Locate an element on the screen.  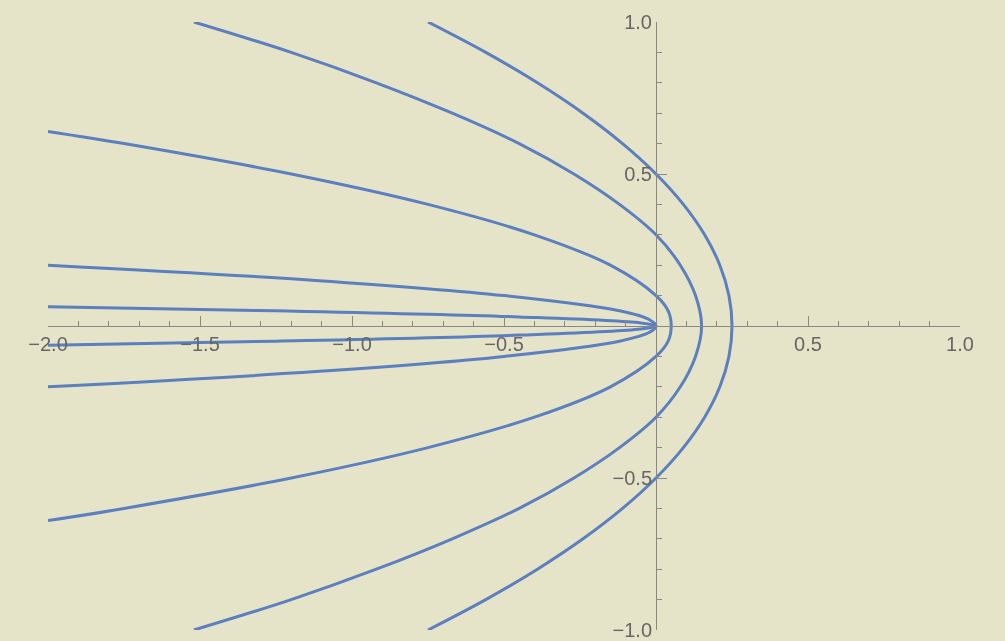
y-tick-label: −1.0 is located at coordinates (632, 630).